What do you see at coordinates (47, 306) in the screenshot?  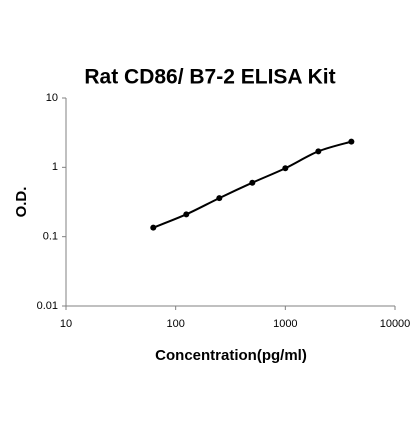 I see `y-tick-label: 0.01` at bounding box center [47, 306].